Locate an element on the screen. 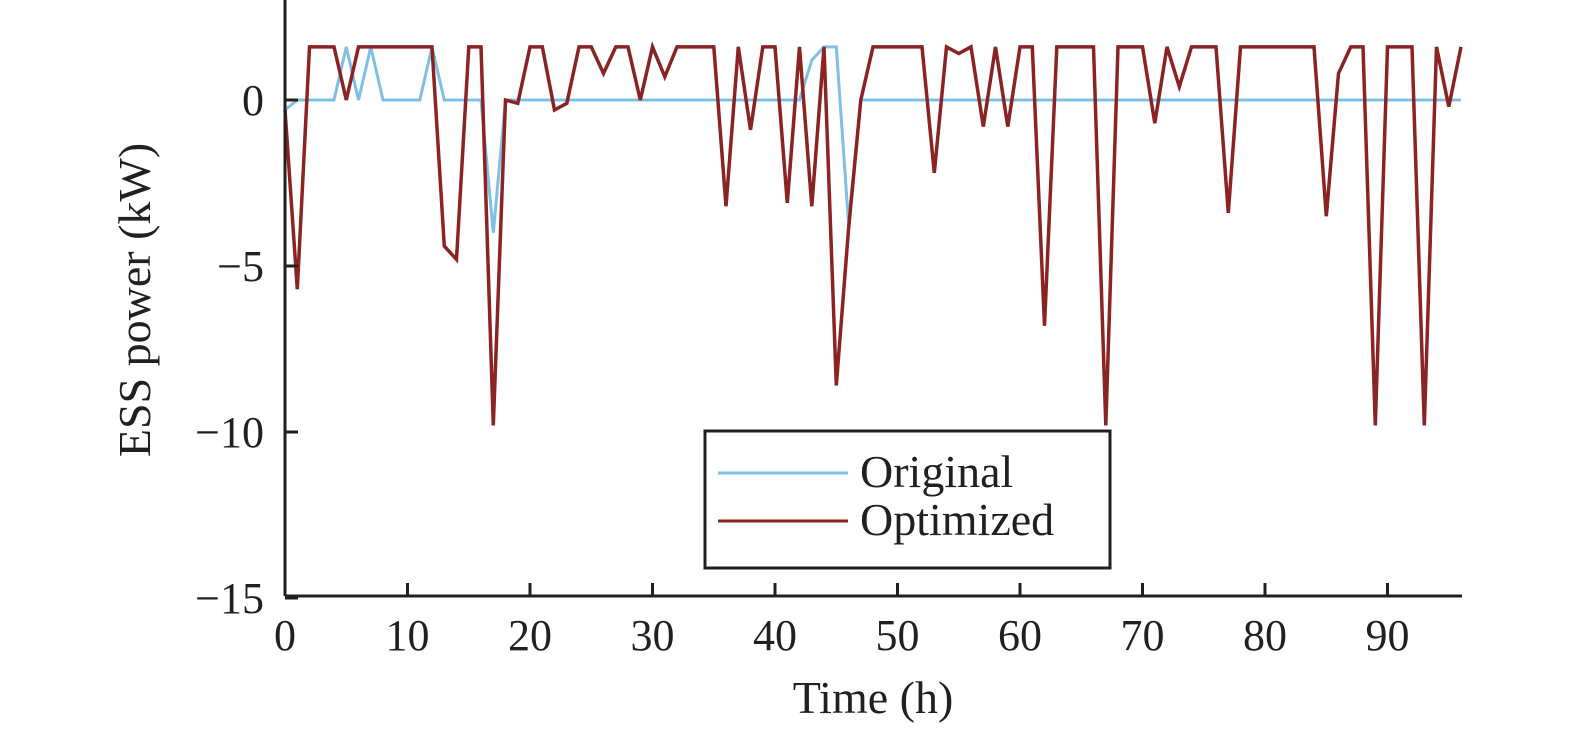  legend: Original Optimized is located at coordinates (907, 499).